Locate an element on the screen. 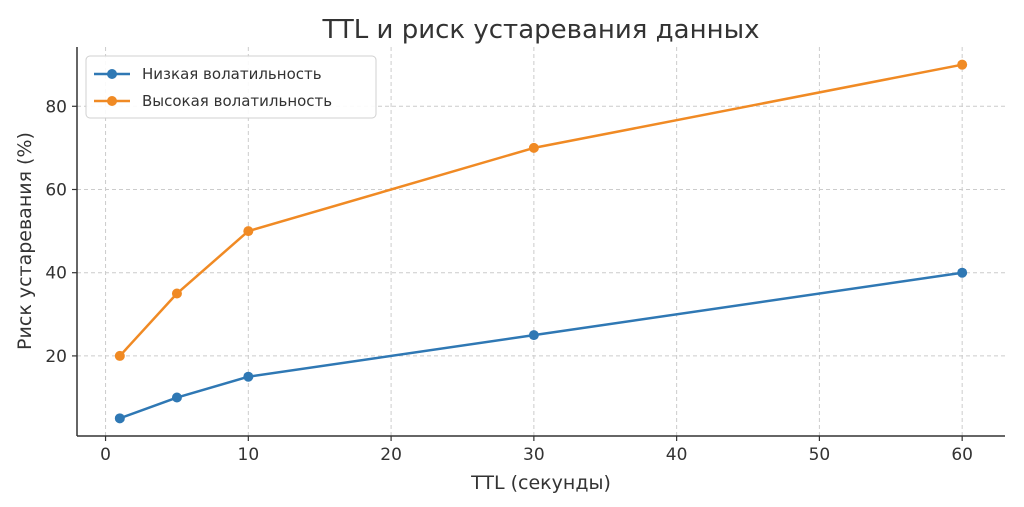 This screenshot has height=507, width=1024. legend-item-2: Высокая волатильность is located at coordinates (213, 101).